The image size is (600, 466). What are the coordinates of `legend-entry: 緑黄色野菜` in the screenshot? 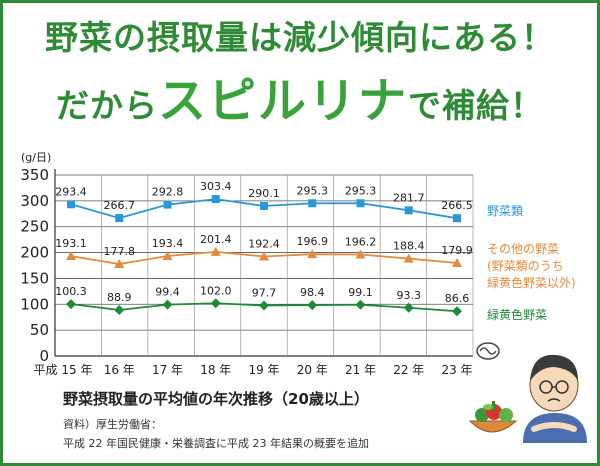 It's located at (517, 314).